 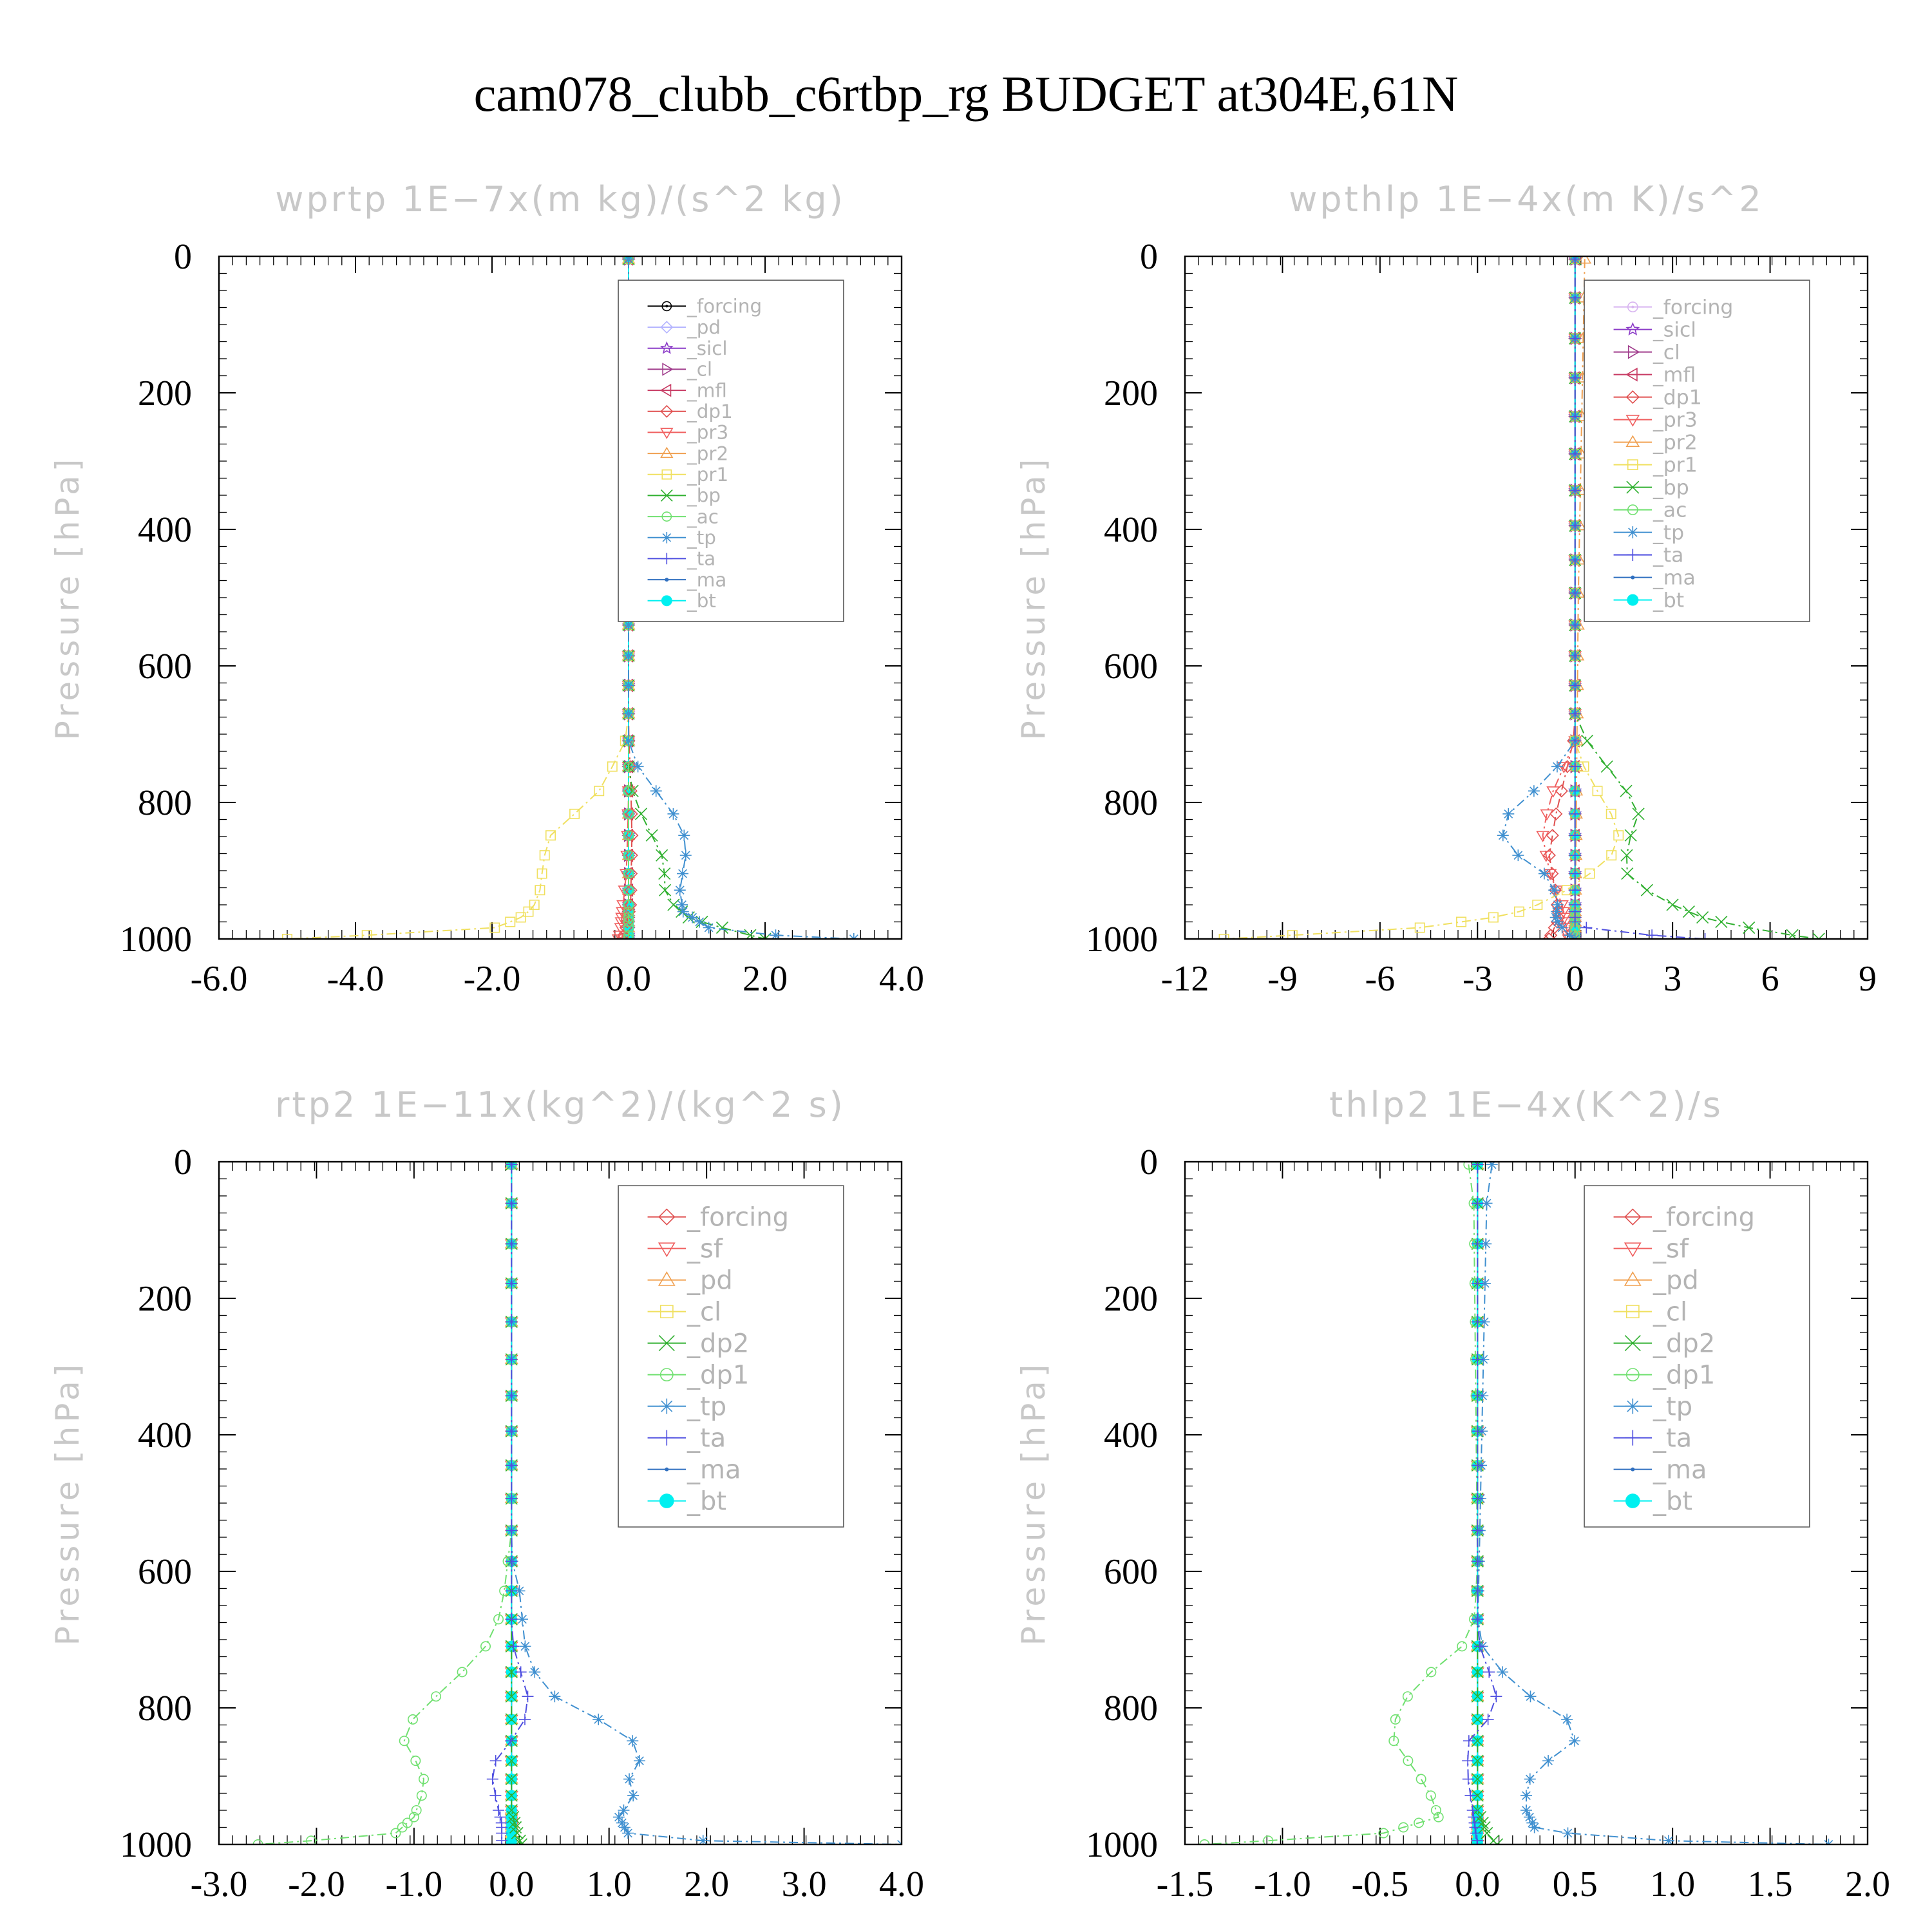 I want to click on legend-entry: _ac, so click(x=683, y=516).